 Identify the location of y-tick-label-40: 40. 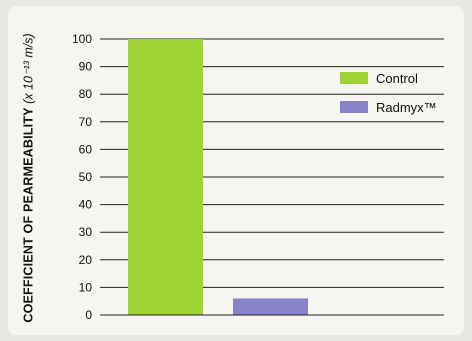
(86, 205).